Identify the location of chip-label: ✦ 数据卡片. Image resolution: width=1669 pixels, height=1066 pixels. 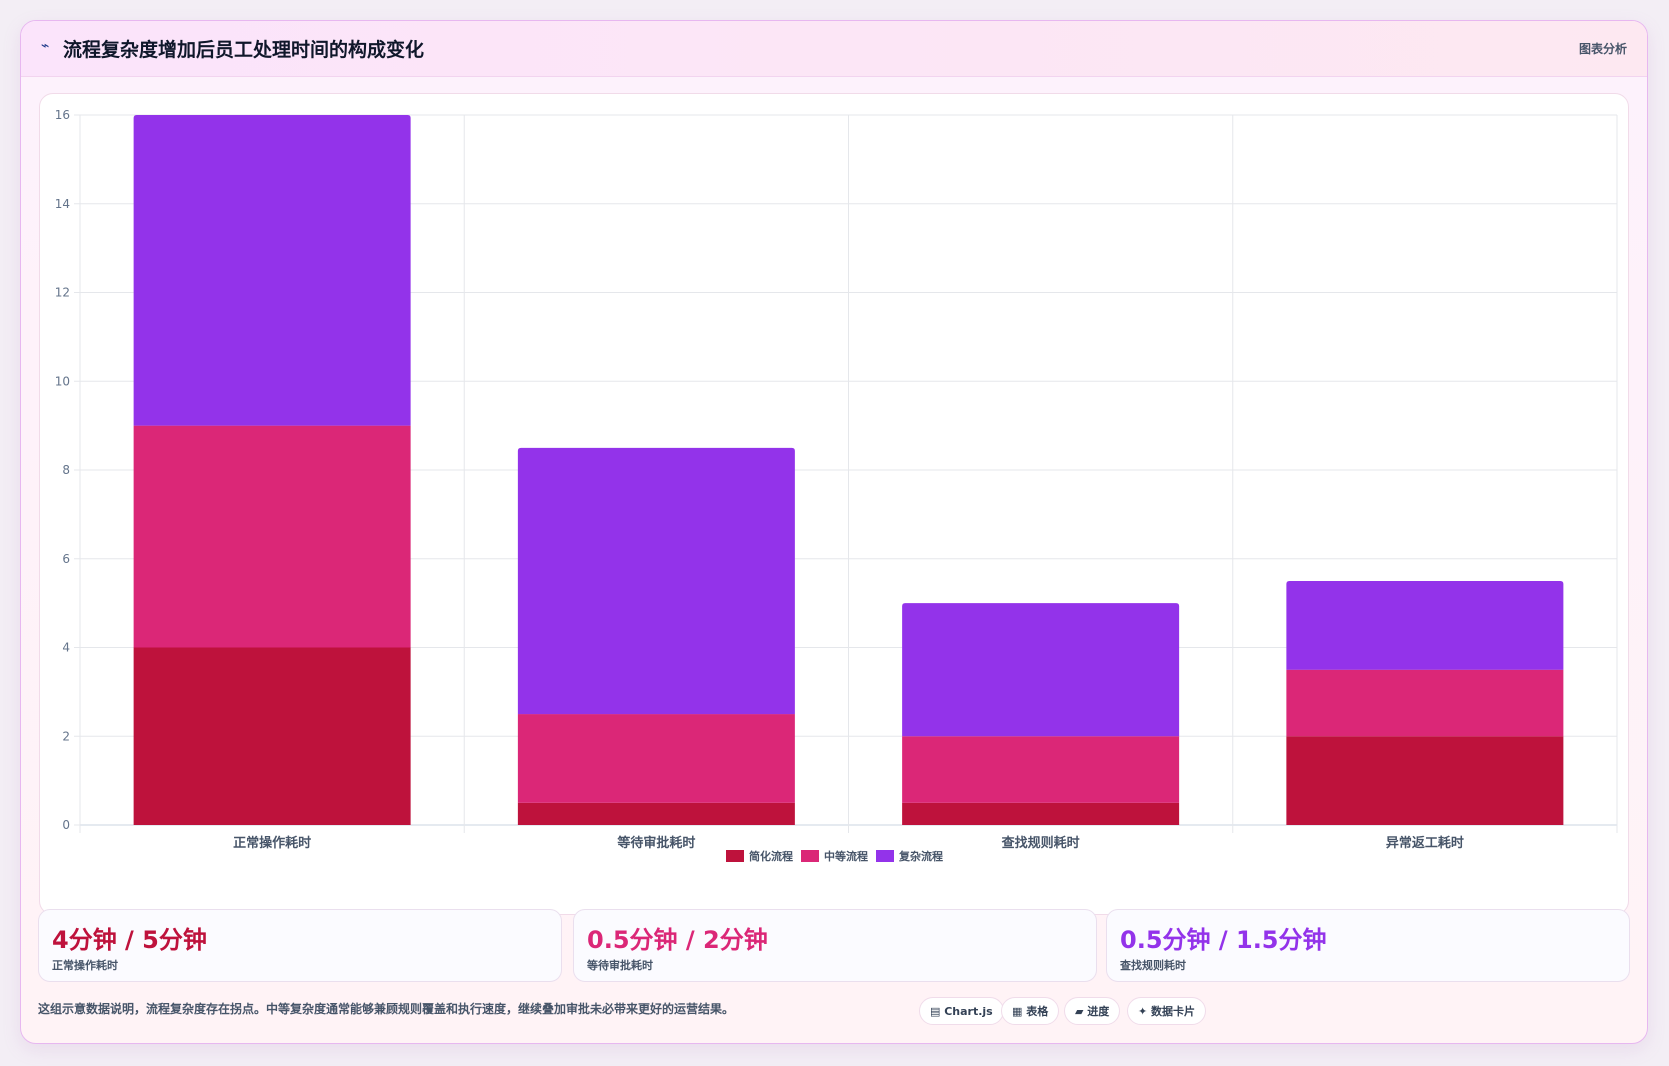
(1167, 1011).